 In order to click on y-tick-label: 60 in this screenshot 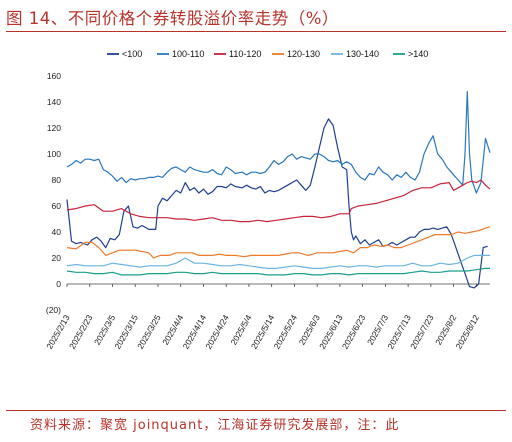, I will do `click(57, 206)`.